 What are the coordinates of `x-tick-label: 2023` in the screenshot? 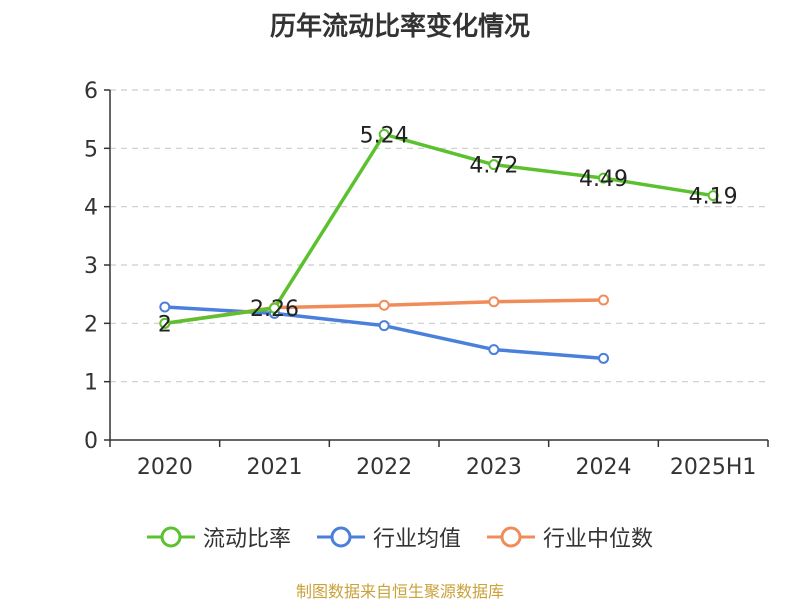 It's located at (494, 467).